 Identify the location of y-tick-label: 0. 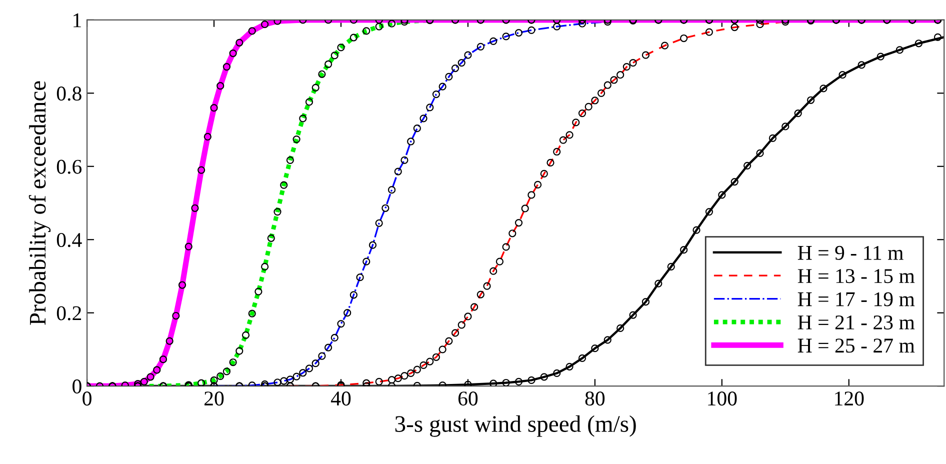
(77, 386).